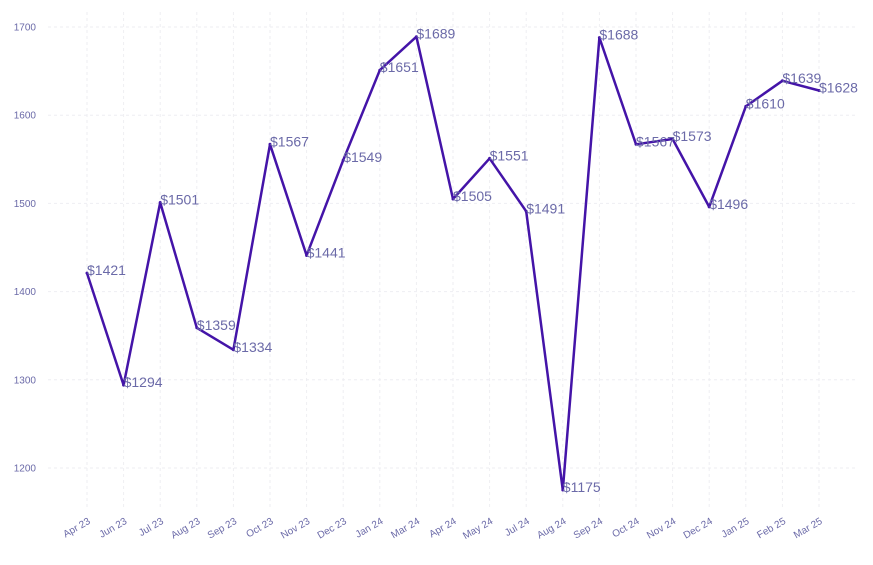 Image resolution: width=873 pixels, height=565 pixels. What do you see at coordinates (25, 469) in the screenshot?
I see `y-tick-label: 1200` at bounding box center [25, 469].